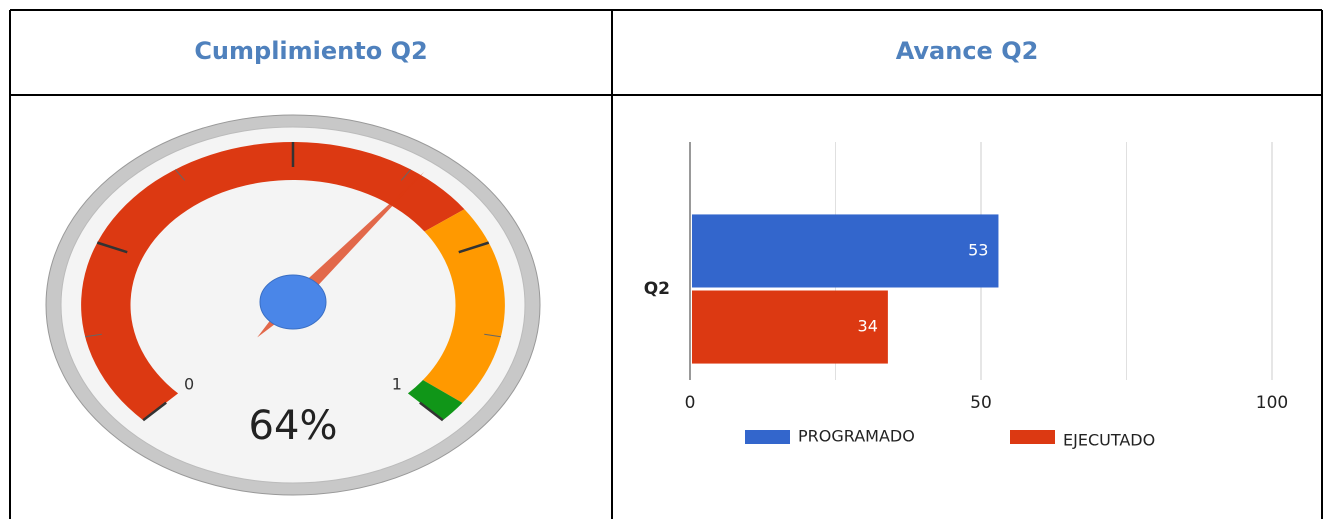 The height and width of the screenshot is (519, 1332). I want to click on gauge-tick-label: 0, so click(189, 383).